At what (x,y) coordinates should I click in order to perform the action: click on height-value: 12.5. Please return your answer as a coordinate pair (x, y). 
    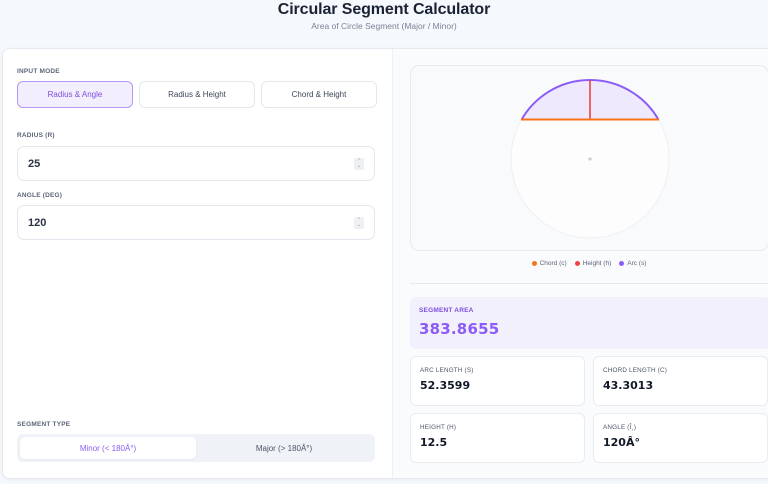
    Looking at the image, I should click on (434, 442).